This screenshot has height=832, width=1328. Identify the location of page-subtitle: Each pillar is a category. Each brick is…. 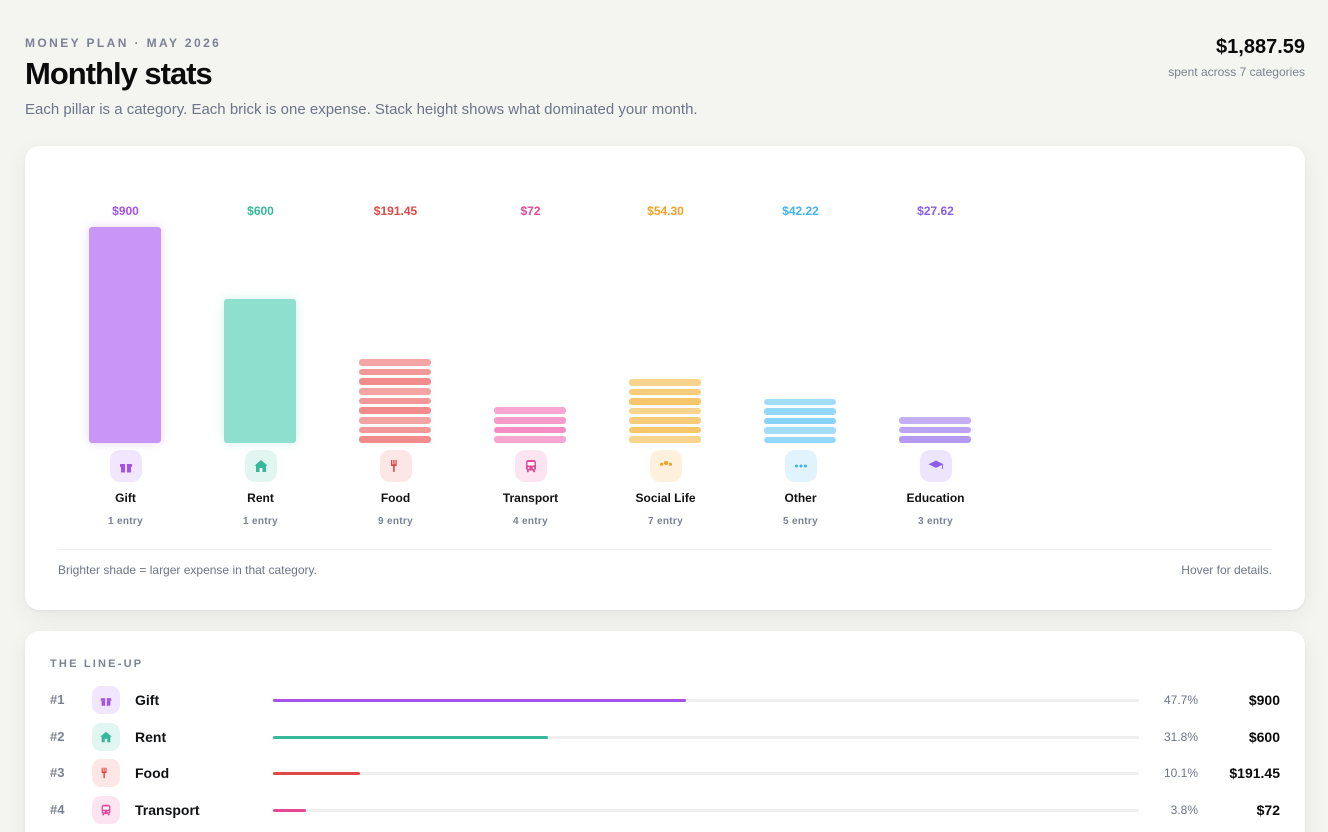
(361, 109).